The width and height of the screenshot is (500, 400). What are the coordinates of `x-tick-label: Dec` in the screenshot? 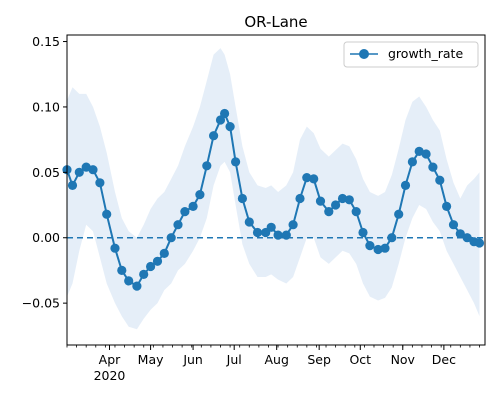 It's located at (444, 359).